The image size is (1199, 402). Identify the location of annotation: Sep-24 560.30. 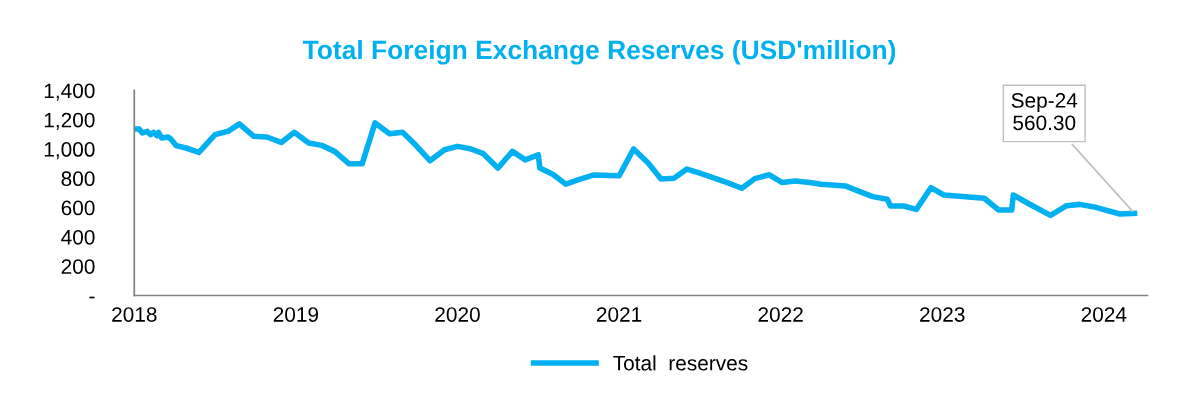
(1044, 112).